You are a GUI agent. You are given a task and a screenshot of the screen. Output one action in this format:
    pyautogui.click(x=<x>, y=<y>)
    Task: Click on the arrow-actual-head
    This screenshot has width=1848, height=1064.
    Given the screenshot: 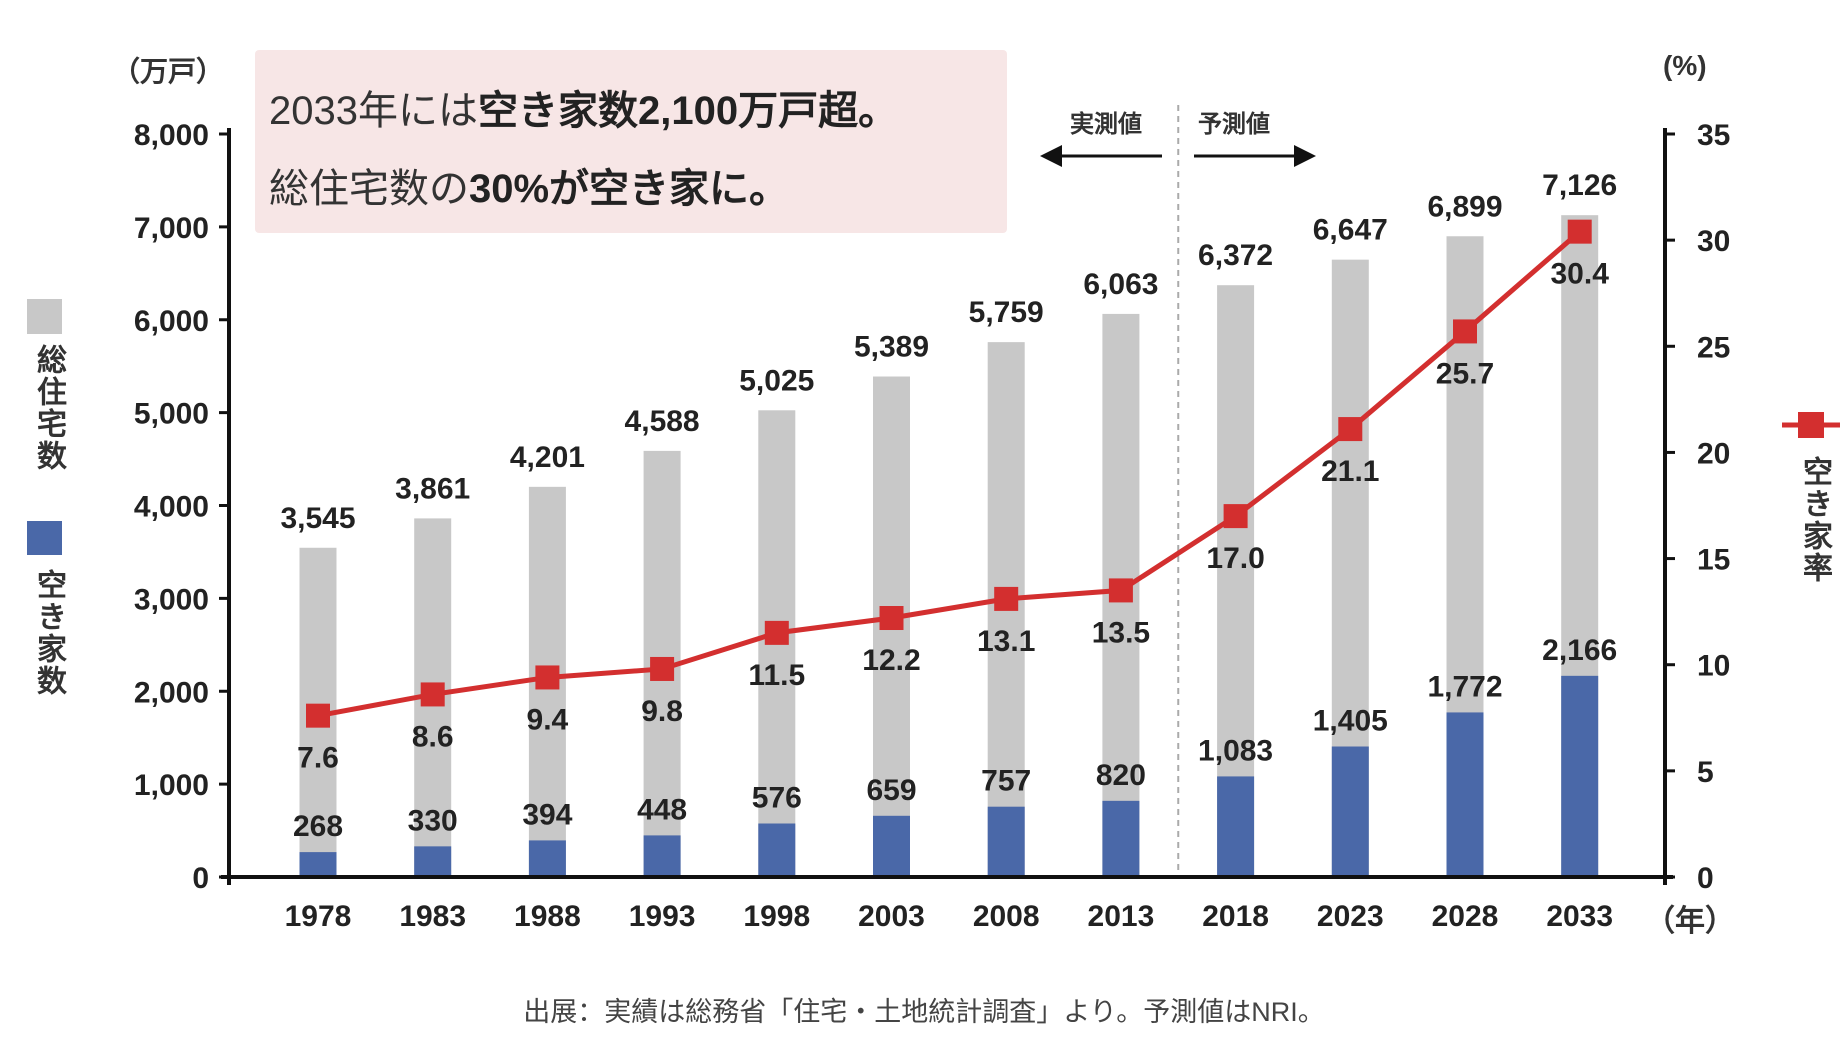 What is the action you would take?
    pyautogui.click(x=1051, y=156)
    